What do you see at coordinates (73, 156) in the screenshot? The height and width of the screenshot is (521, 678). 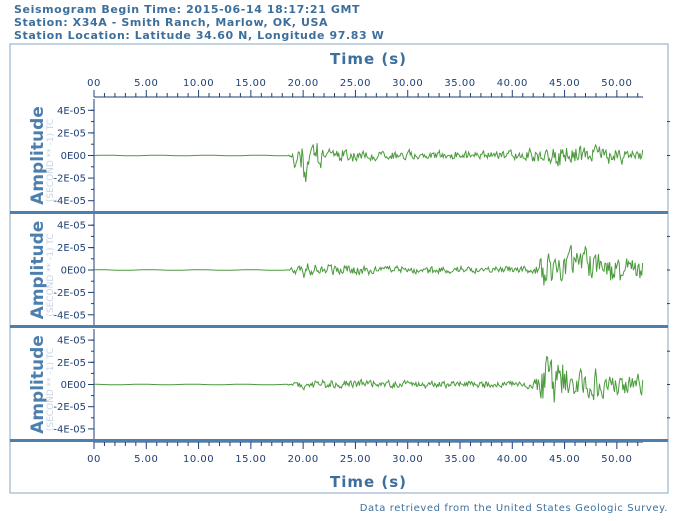 I see `panel-1-y-tick-label: 0E00` at bounding box center [73, 156].